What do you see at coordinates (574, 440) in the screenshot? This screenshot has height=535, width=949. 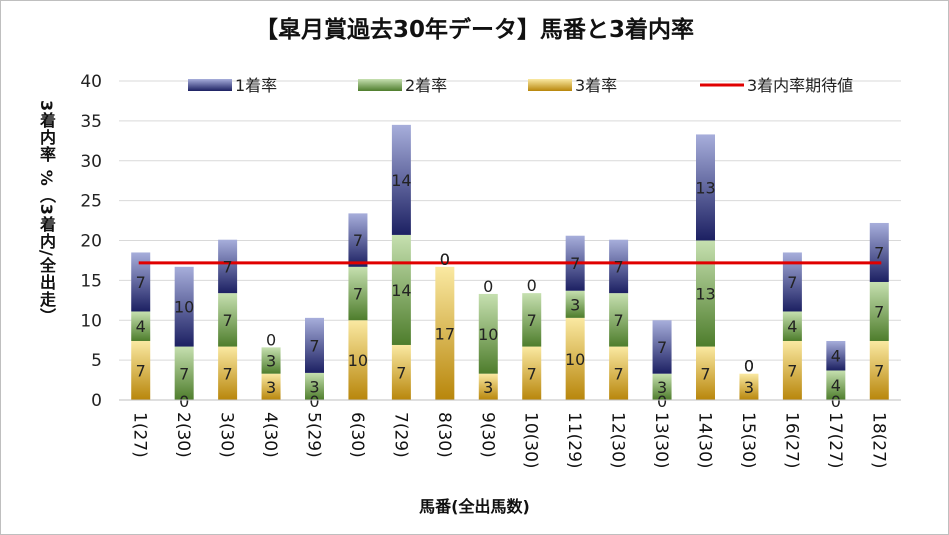 I see `x-tick-label: 11(29)` at bounding box center [574, 440].